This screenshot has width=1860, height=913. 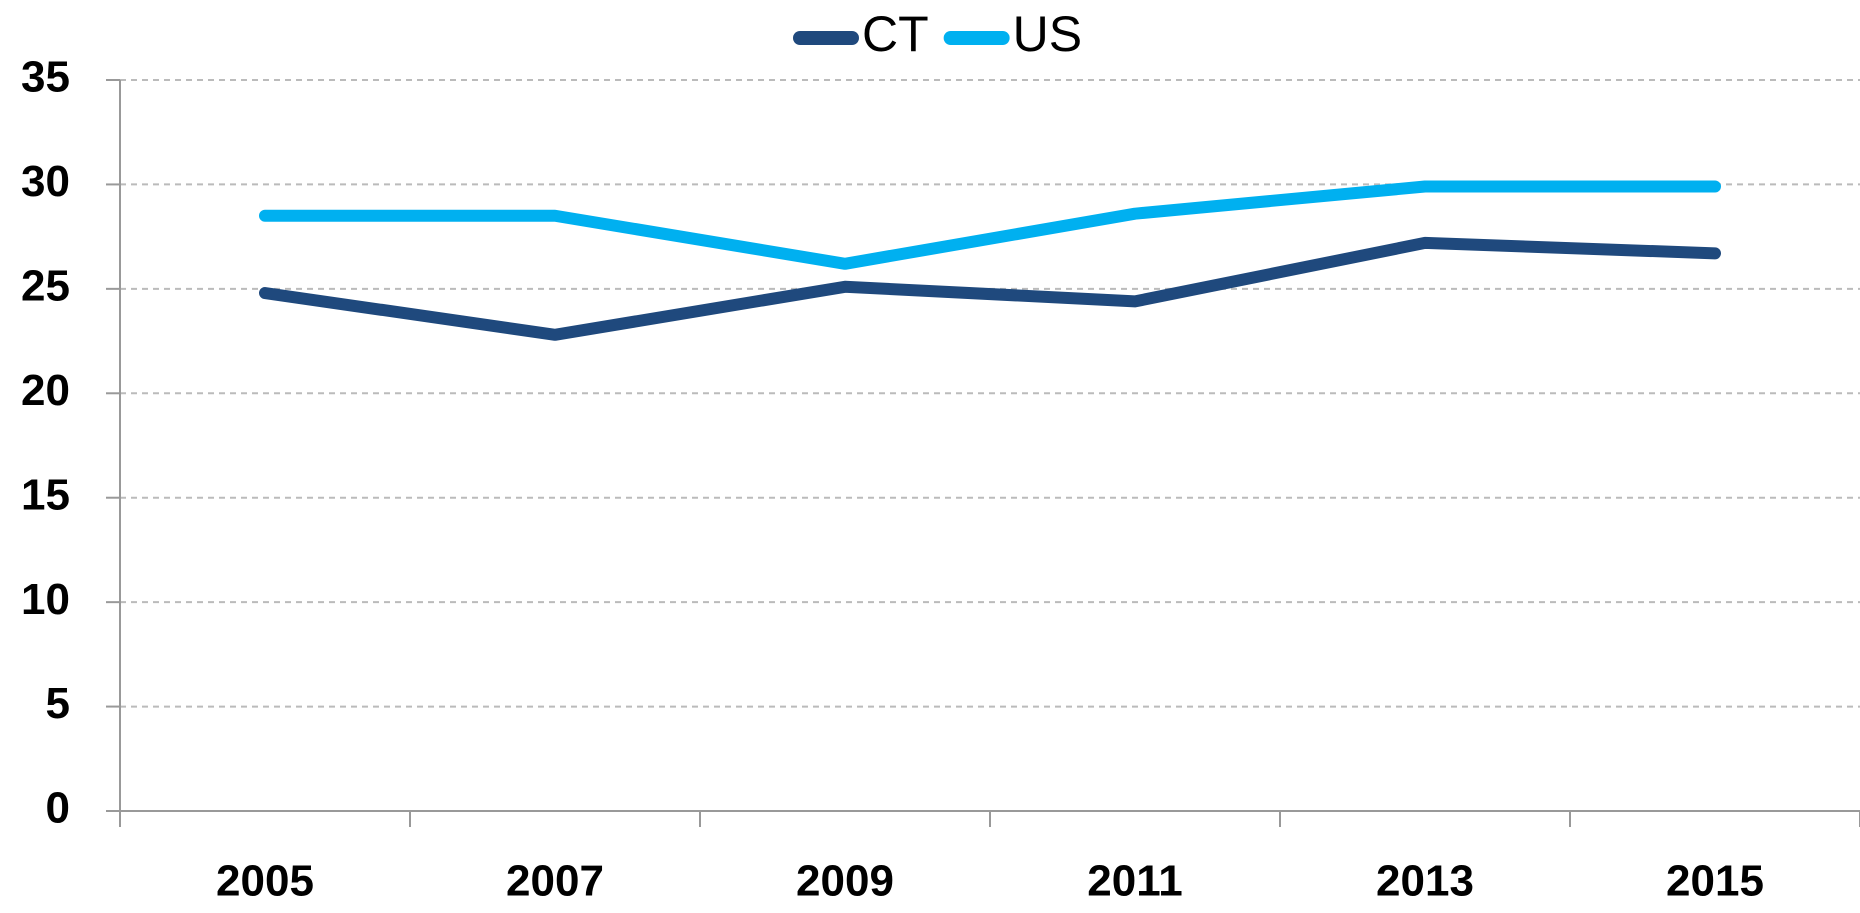 What do you see at coordinates (265, 881) in the screenshot?
I see `x-tick-label: 2005` at bounding box center [265, 881].